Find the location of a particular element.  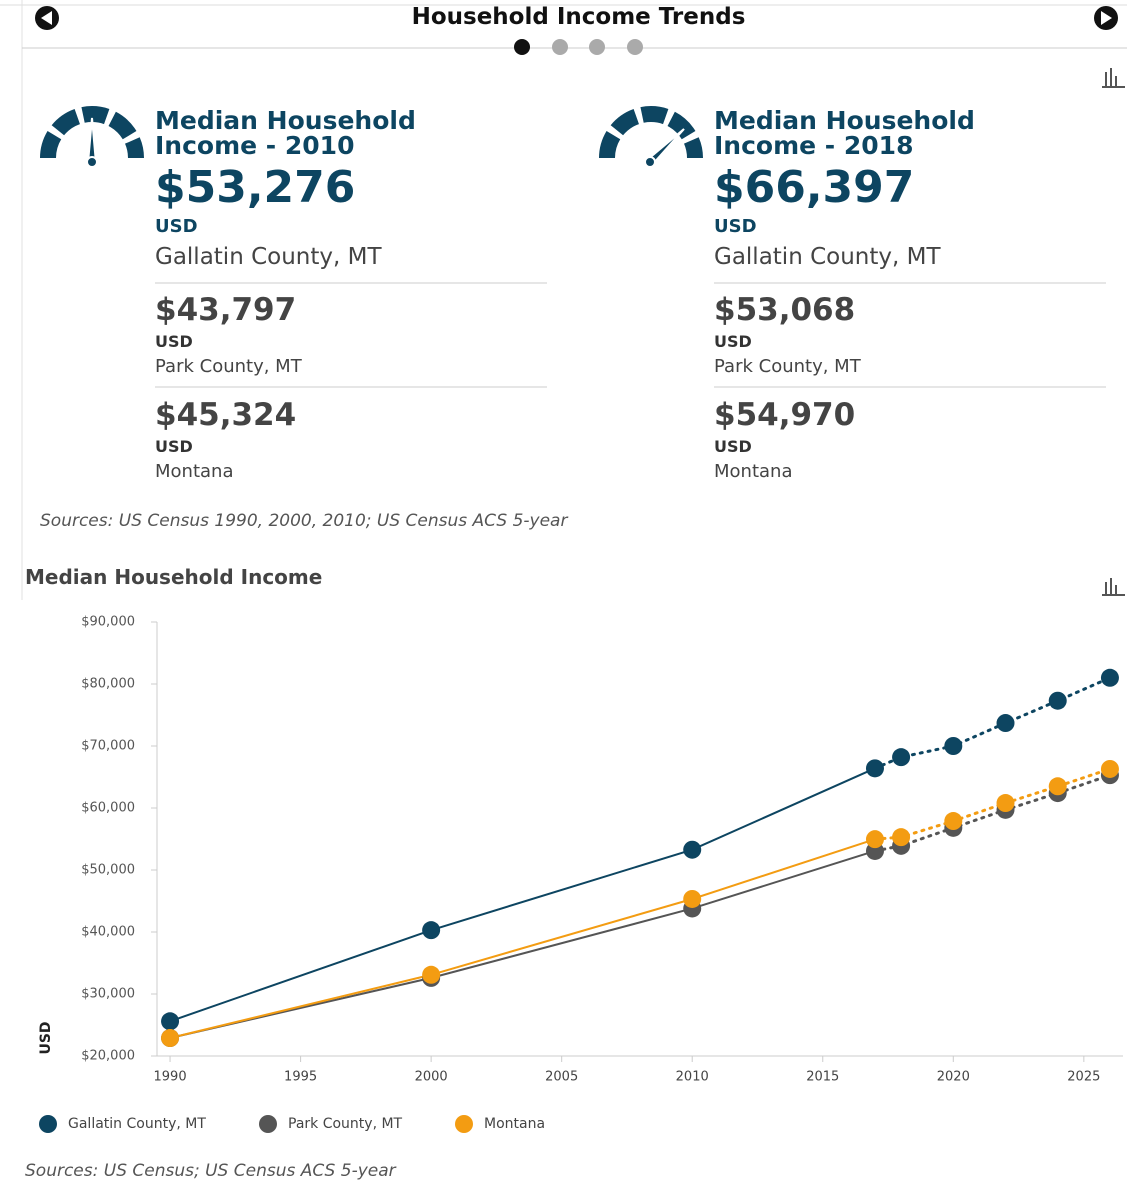

x-tick-label: 2025 is located at coordinates (1083, 1077).